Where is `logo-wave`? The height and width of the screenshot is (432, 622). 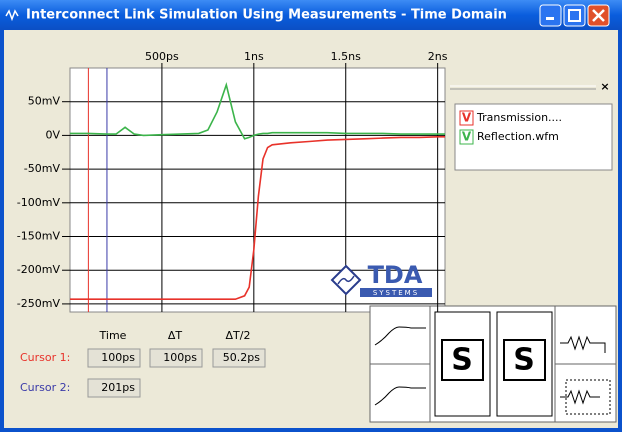 logo-wave is located at coordinates (346, 280).